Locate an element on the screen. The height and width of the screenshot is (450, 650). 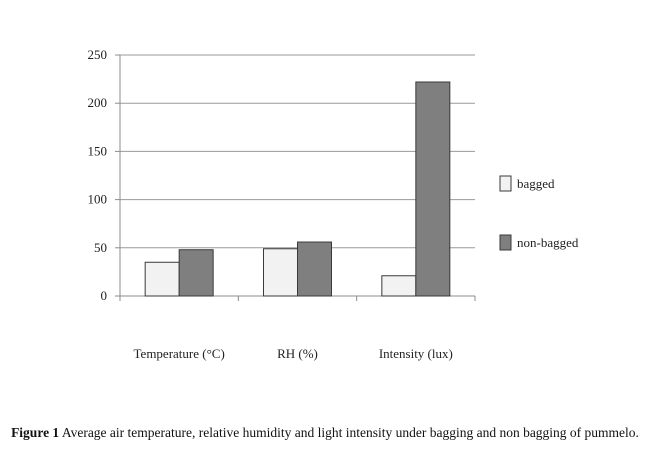
legend-label: non-bagged is located at coordinates (548, 242).